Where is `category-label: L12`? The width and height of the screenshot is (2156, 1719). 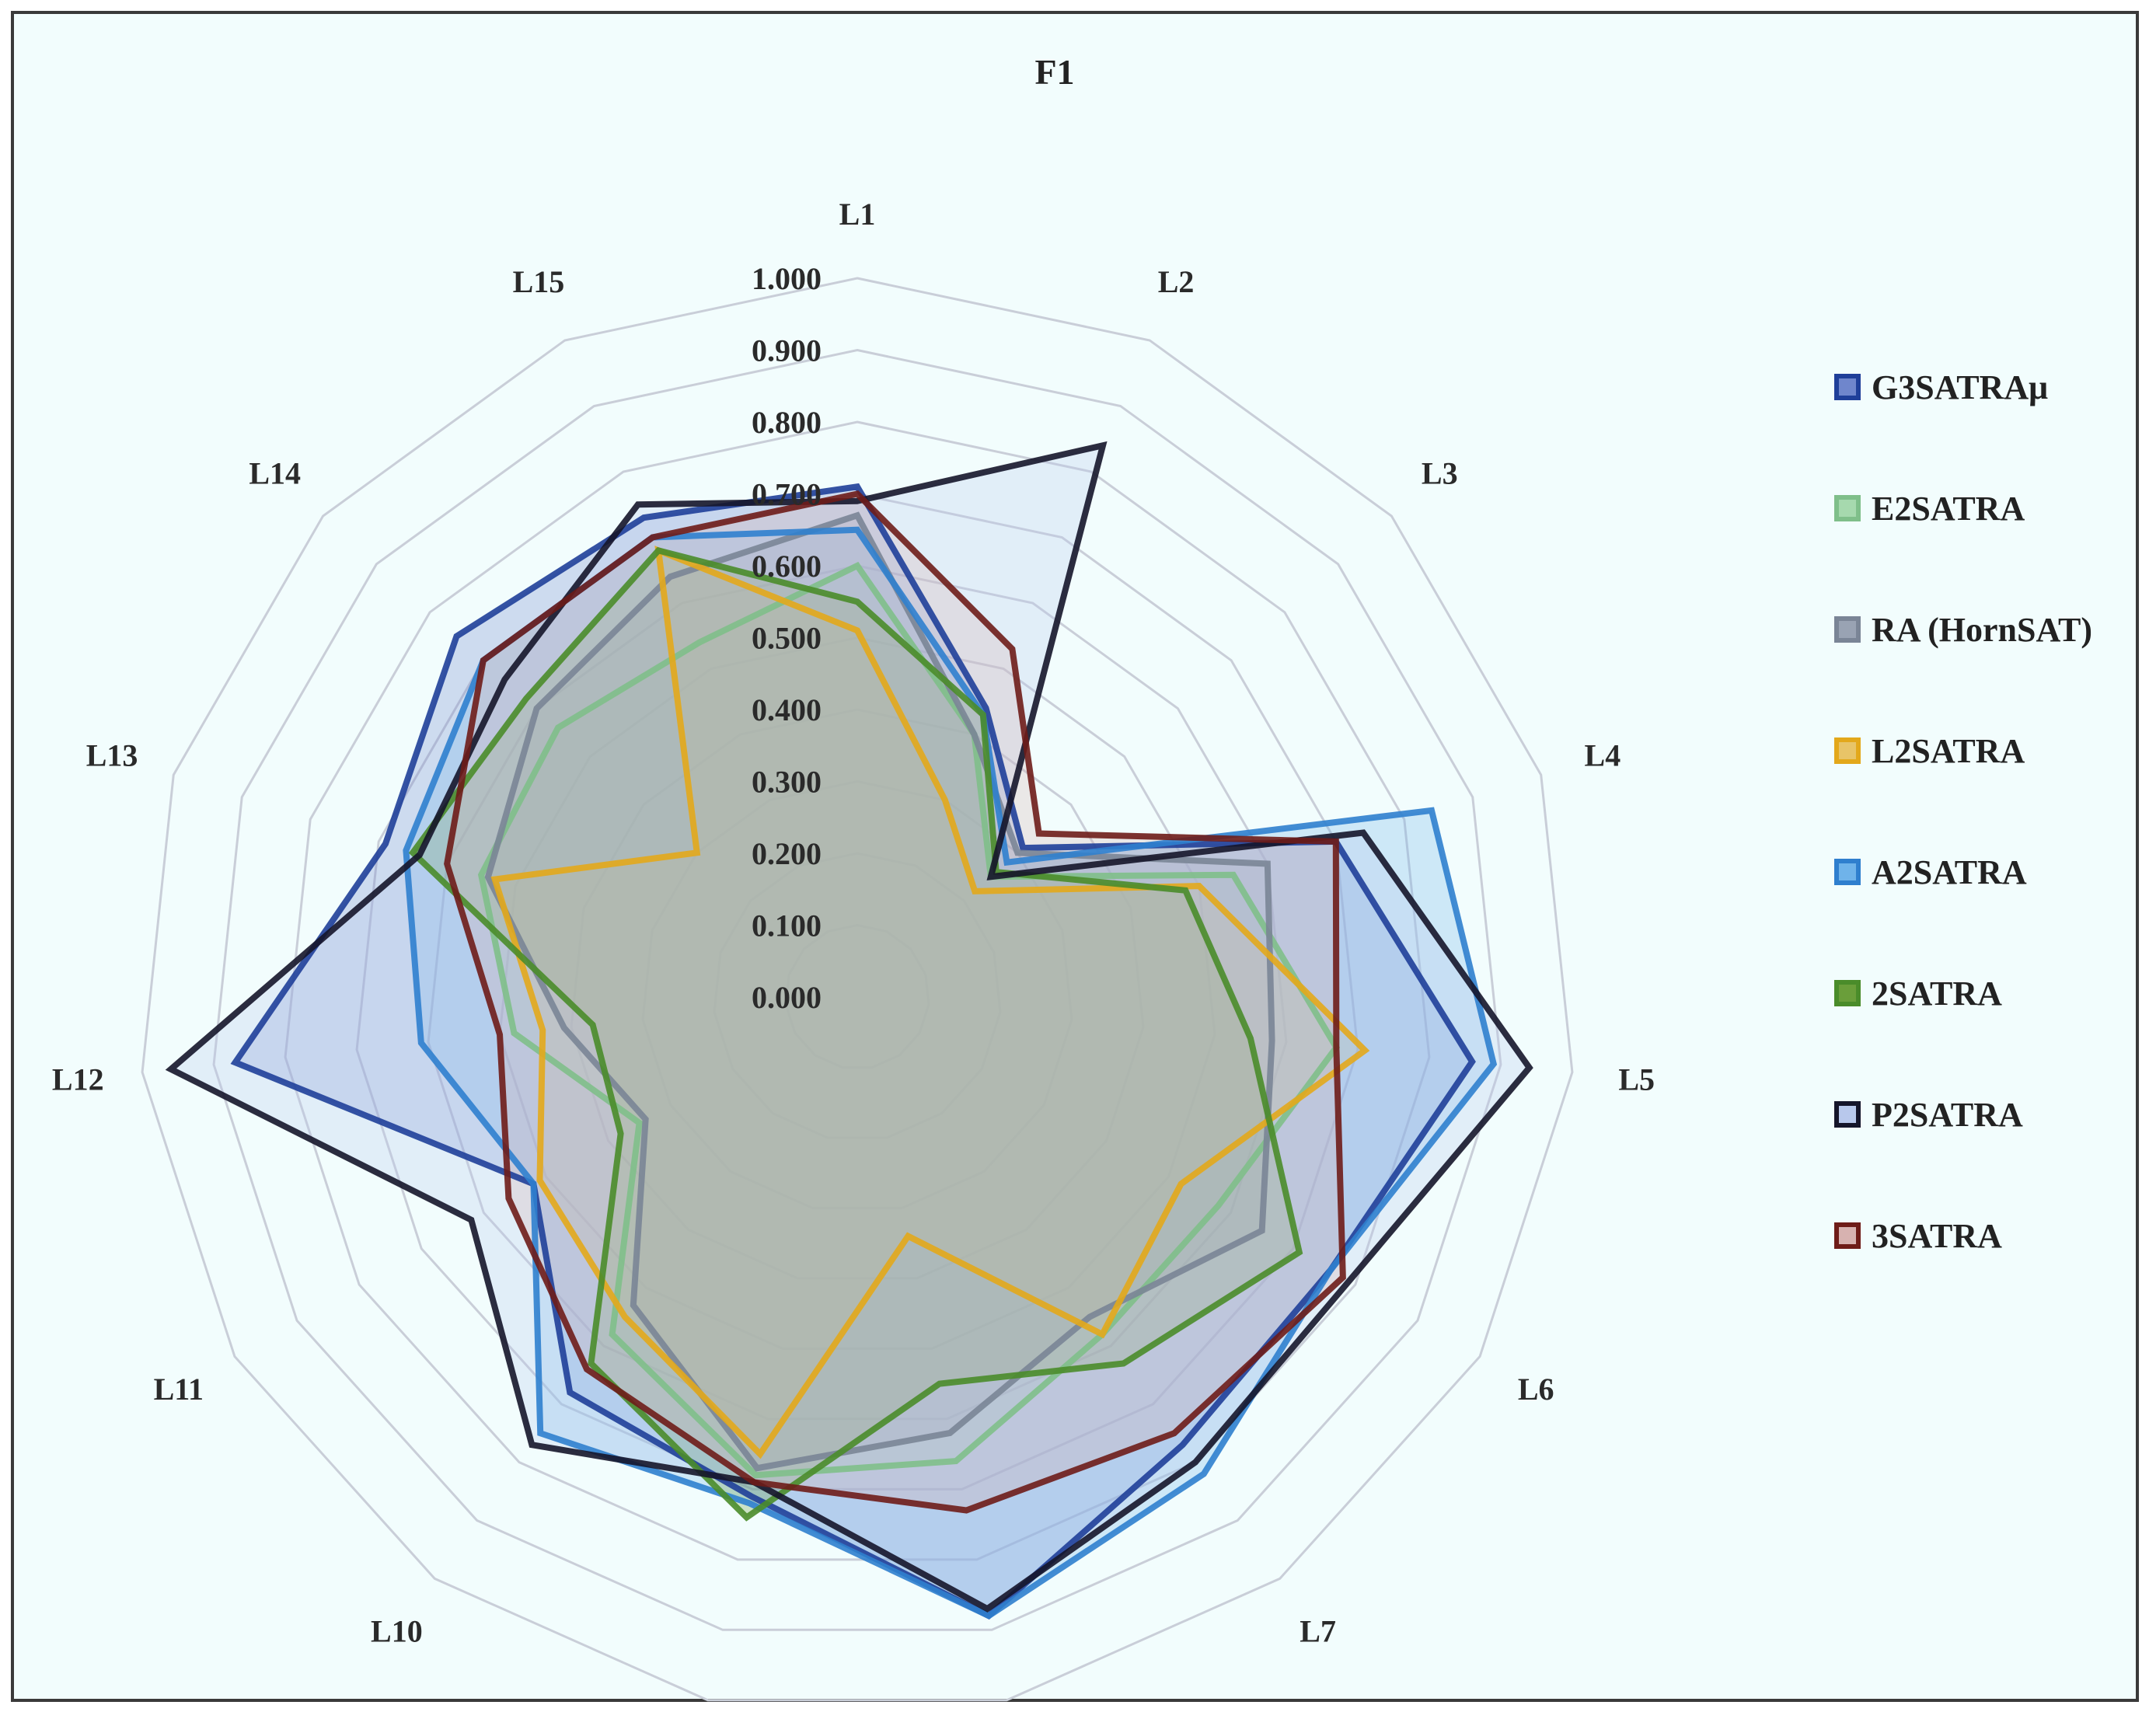 category-label: L12 is located at coordinates (78, 1079).